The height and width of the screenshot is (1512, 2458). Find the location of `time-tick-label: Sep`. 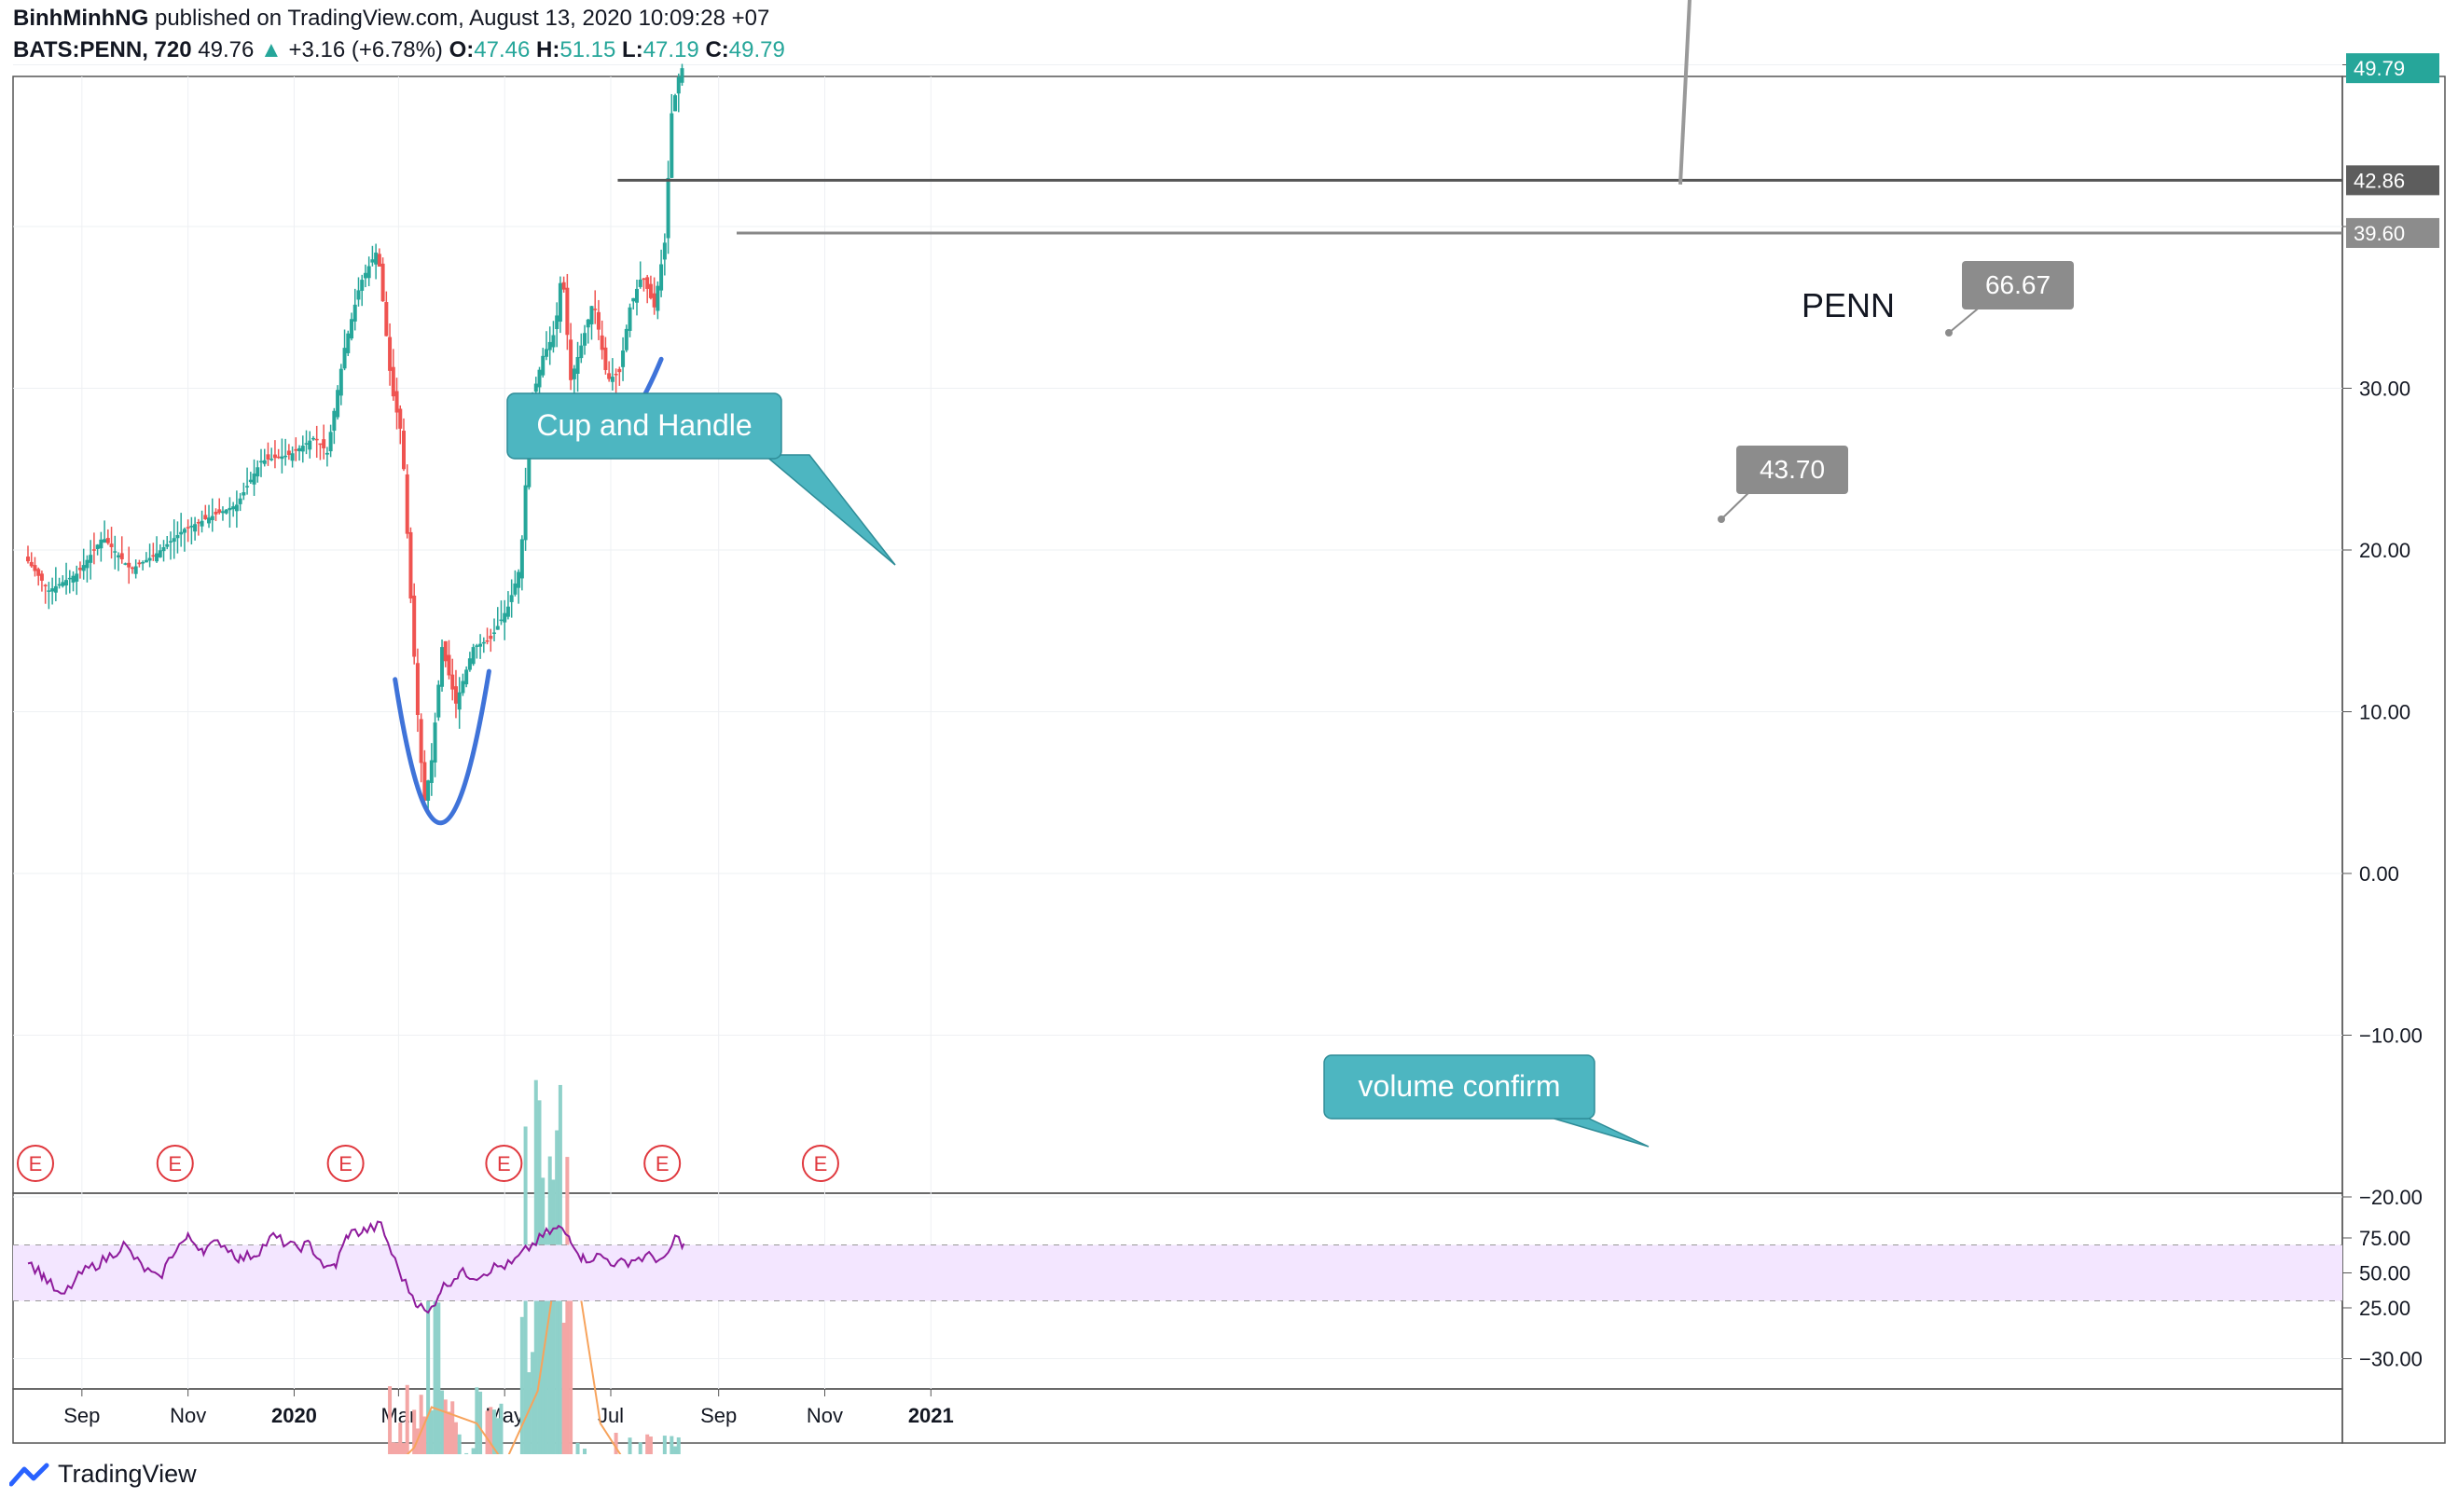

time-tick-label: Sep is located at coordinates (81, 1416).